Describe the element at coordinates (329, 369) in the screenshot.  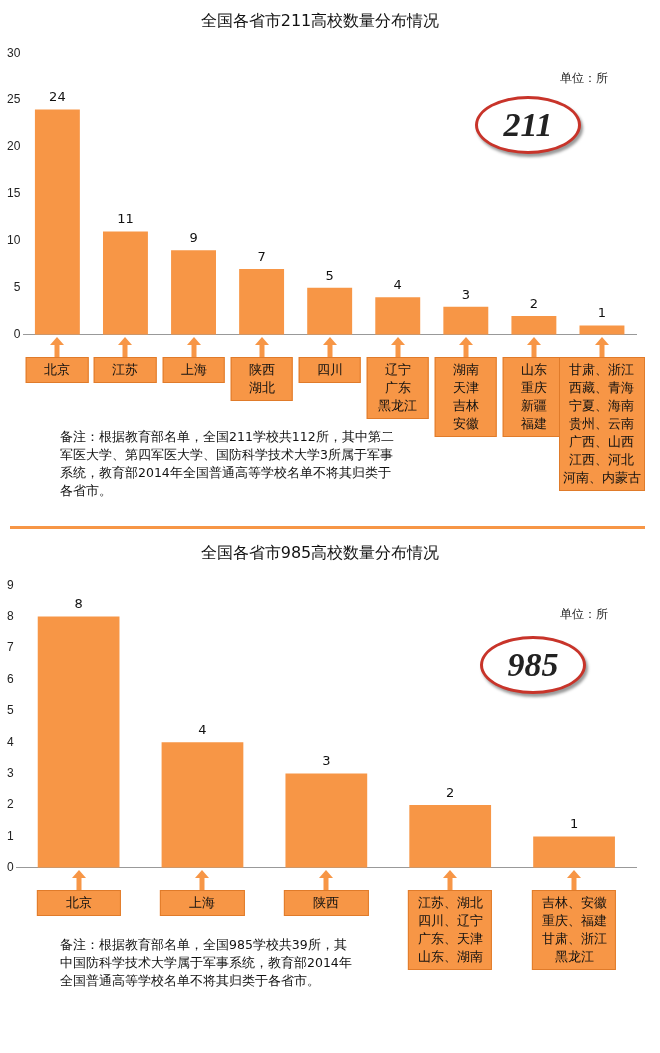
I see `x-tick-label: 四川` at that location.